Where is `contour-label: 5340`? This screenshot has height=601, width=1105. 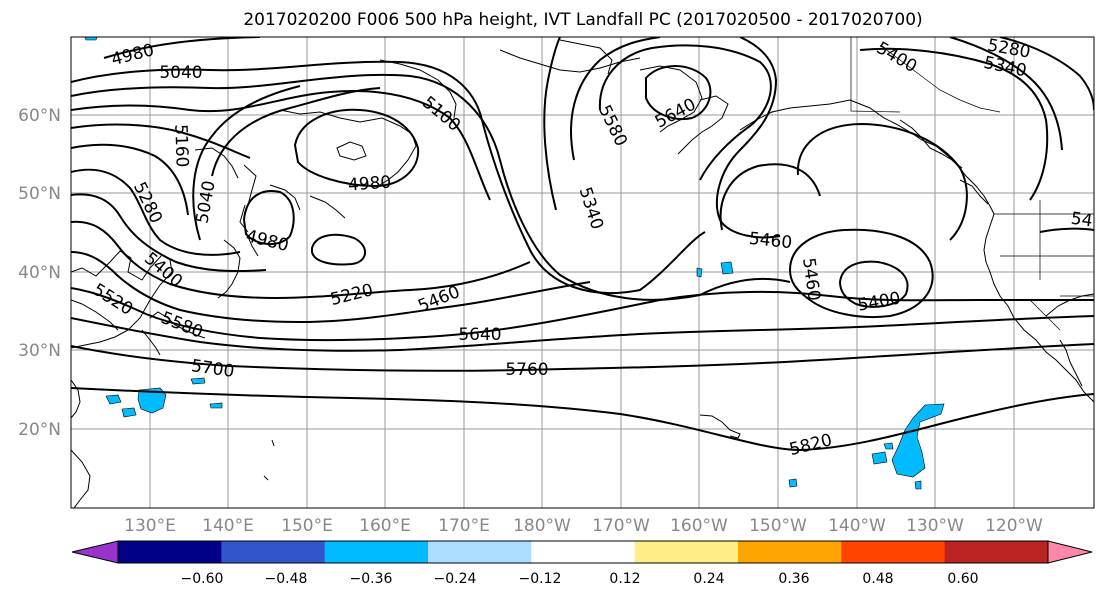 contour-label: 5340 is located at coordinates (591, 208).